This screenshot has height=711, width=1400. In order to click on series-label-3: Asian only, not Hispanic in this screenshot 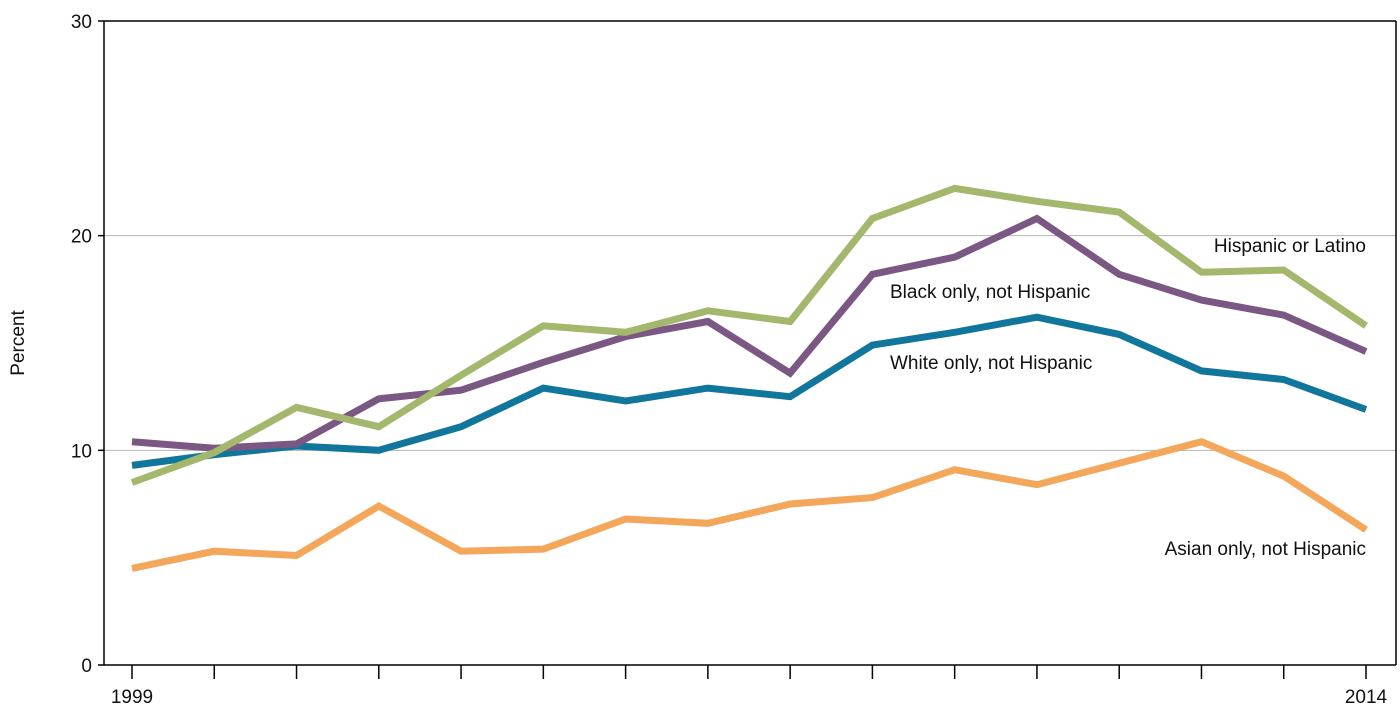, I will do `click(1265, 549)`.